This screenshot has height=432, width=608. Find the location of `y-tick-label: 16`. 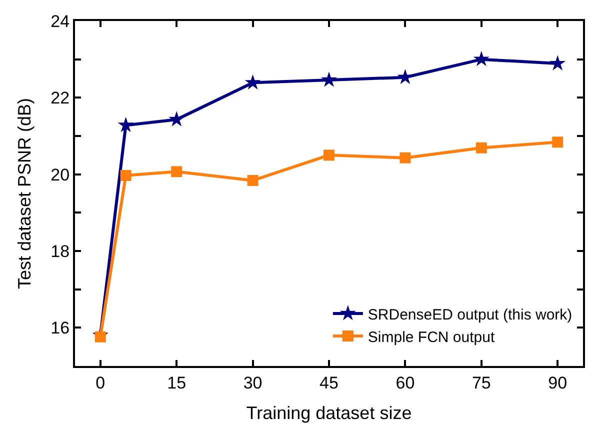

y-tick-label: 16 is located at coordinates (60, 328).